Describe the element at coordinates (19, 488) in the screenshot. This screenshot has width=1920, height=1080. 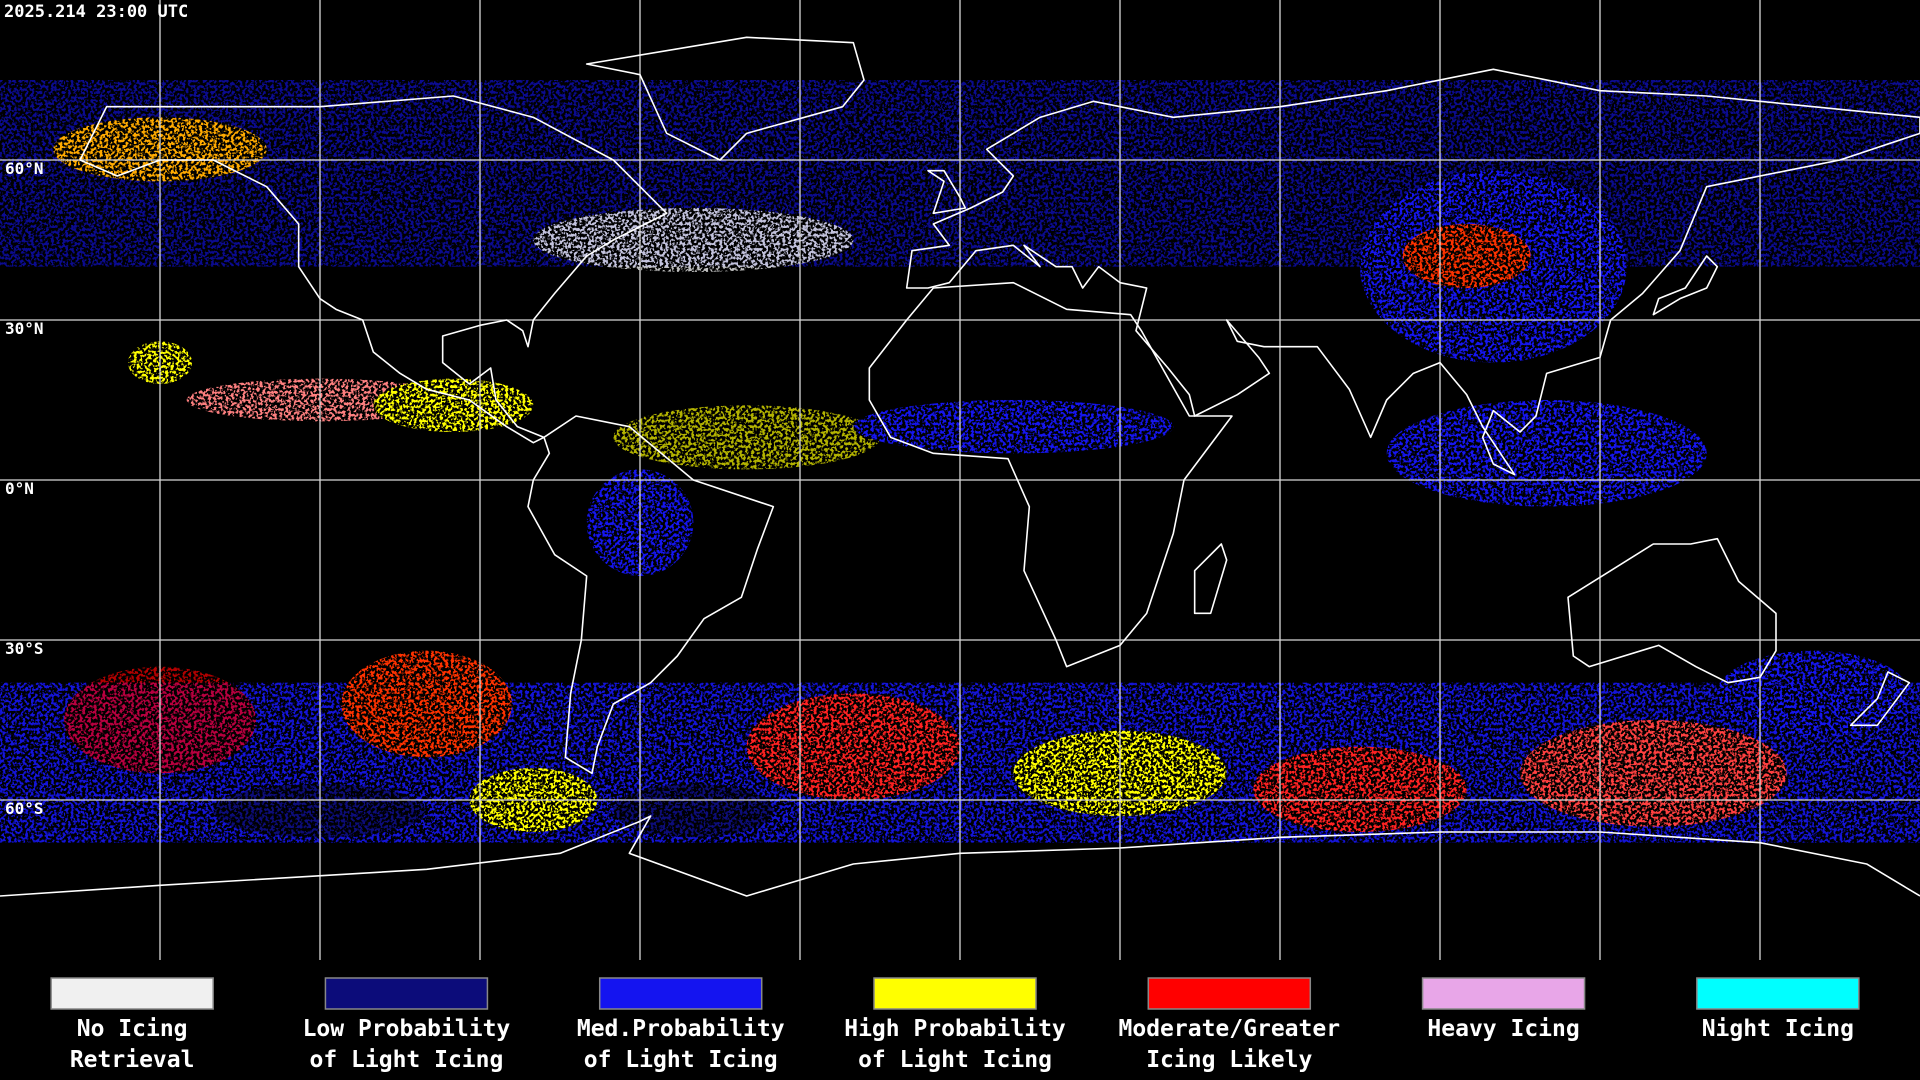
I see `latitude-label: 0°N` at that location.